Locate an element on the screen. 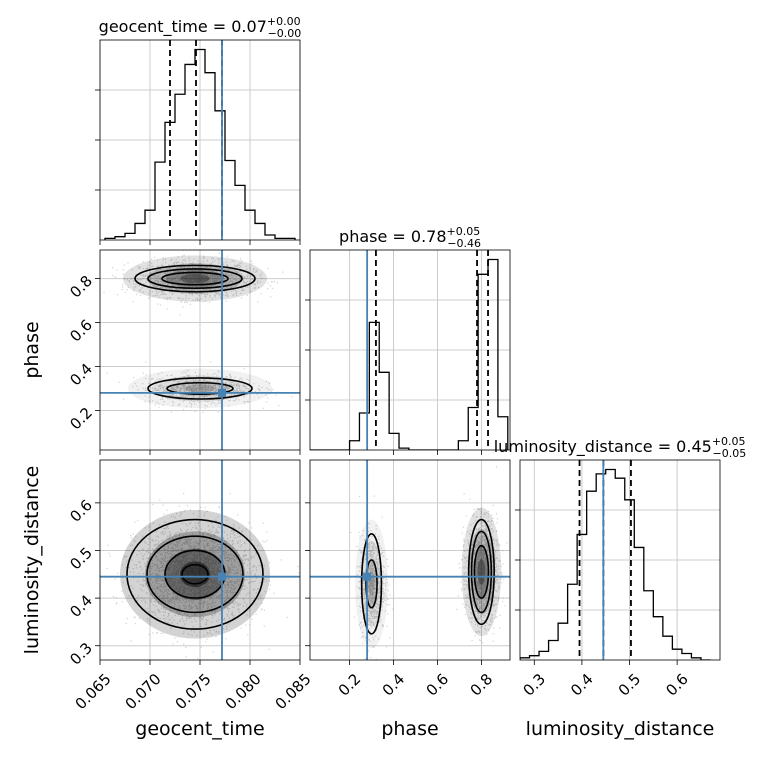  x-tick-label: 0.075 is located at coordinates (193, 691).